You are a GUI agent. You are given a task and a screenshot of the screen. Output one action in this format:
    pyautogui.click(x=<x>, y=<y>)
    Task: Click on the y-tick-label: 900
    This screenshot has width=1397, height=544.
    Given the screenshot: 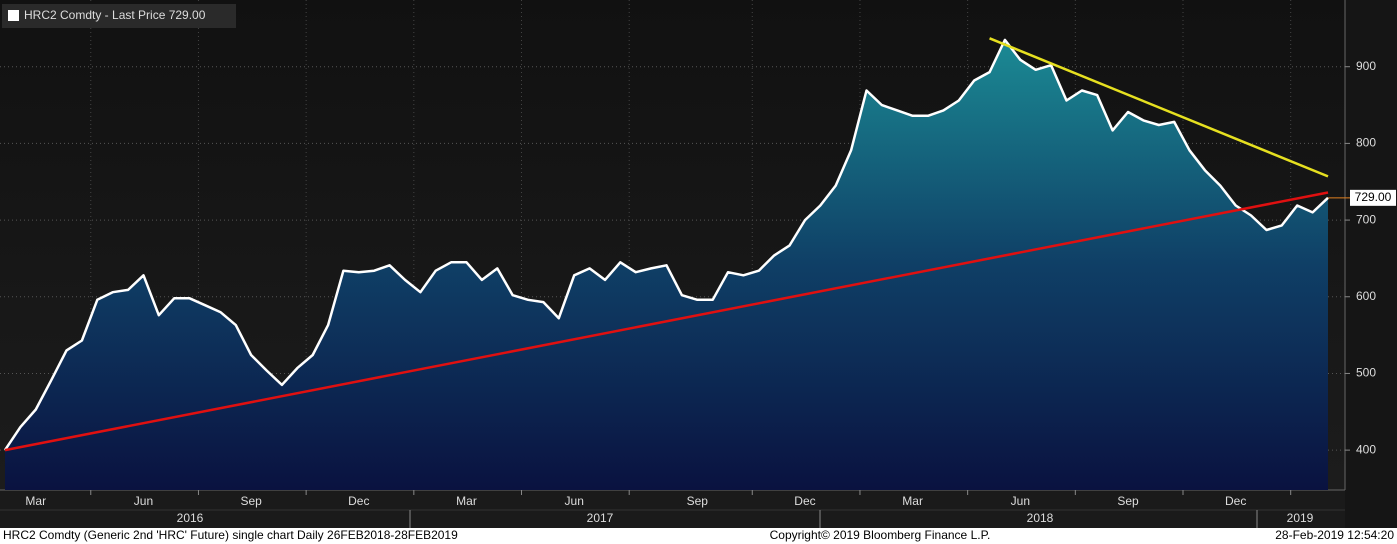 What is the action you would take?
    pyautogui.click(x=1366, y=66)
    